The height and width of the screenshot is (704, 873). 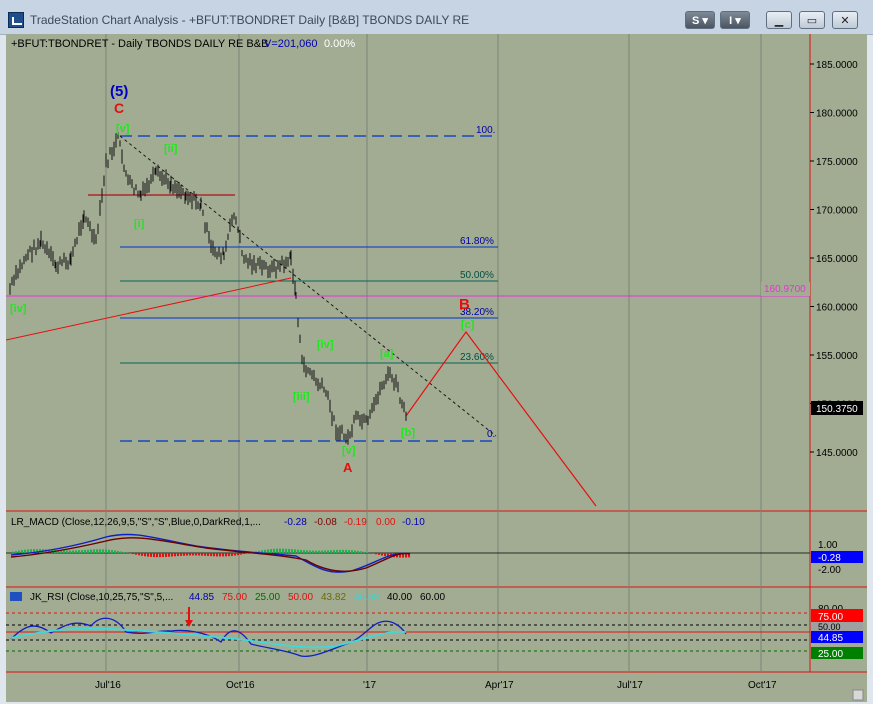 I want to click on rsi-value-3: 25.00, so click(x=267, y=597).